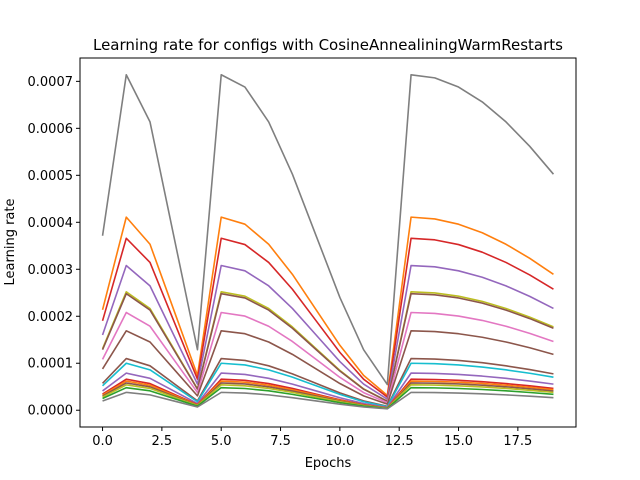 The image size is (640, 480). What do you see at coordinates (51, 223) in the screenshot?
I see `y-tick-label: 0.0004` at bounding box center [51, 223].